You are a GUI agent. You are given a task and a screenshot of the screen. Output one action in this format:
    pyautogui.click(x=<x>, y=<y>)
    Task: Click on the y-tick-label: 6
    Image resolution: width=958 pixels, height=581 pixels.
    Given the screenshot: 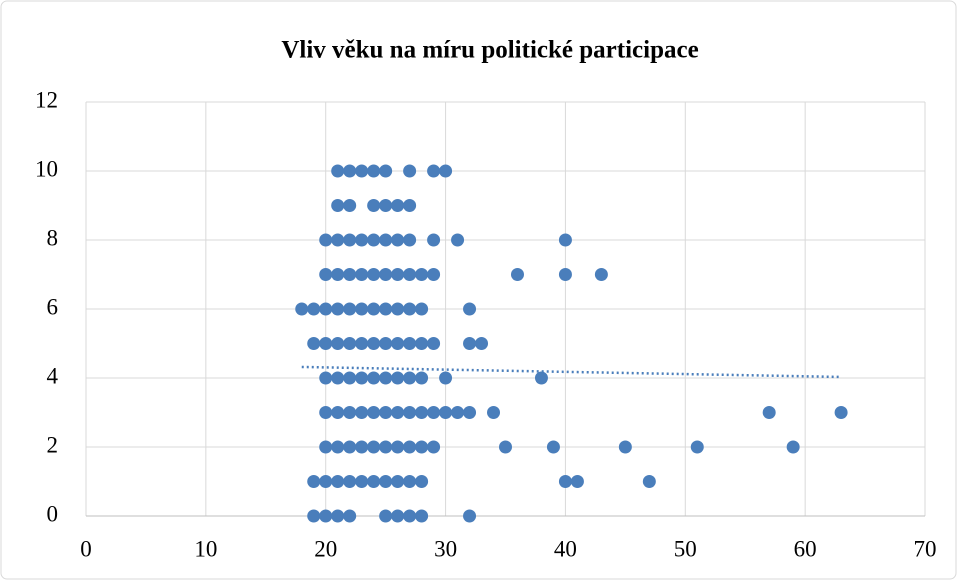 What is the action you would take?
    pyautogui.click(x=53, y=306)
    